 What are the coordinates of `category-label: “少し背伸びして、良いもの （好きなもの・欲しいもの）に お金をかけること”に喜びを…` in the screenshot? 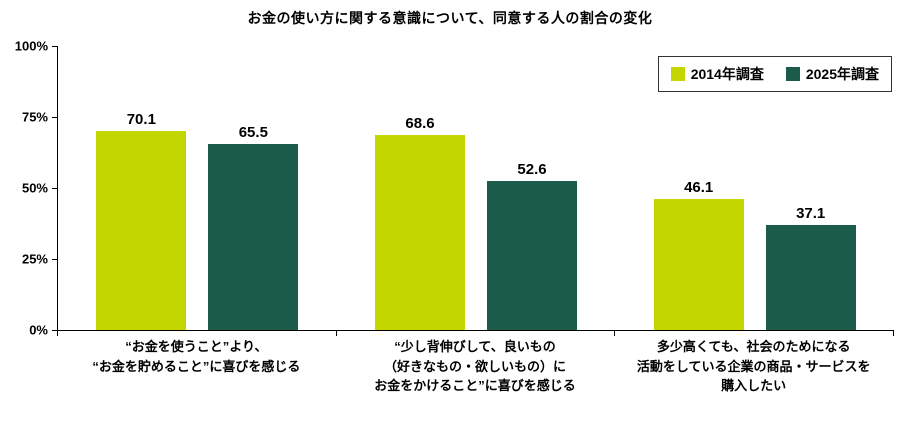 It's located at (475, 366).